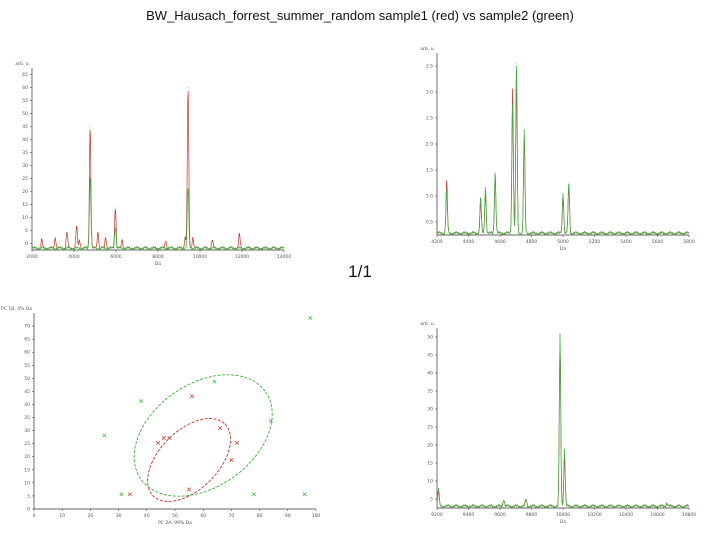 The image size is (720, 540). Describe the element at coordinates (429, 145) in the screenshot. I see `y-tick-label: 2.0` at that location.